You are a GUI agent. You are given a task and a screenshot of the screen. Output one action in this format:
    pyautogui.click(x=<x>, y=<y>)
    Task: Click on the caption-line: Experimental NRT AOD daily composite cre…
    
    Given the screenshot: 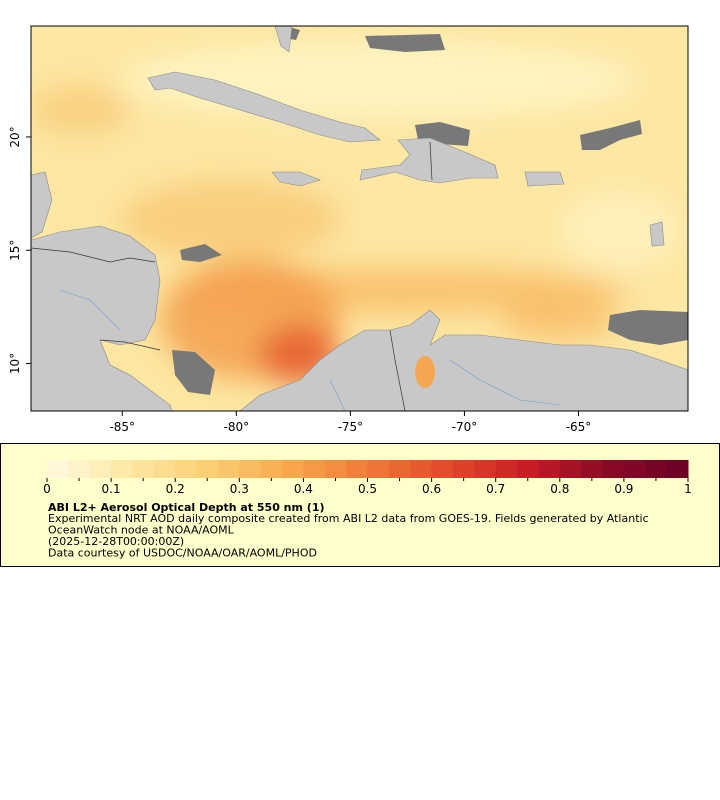 What is the action you would take?
    pyautogui.click(x=348, y=518)
    